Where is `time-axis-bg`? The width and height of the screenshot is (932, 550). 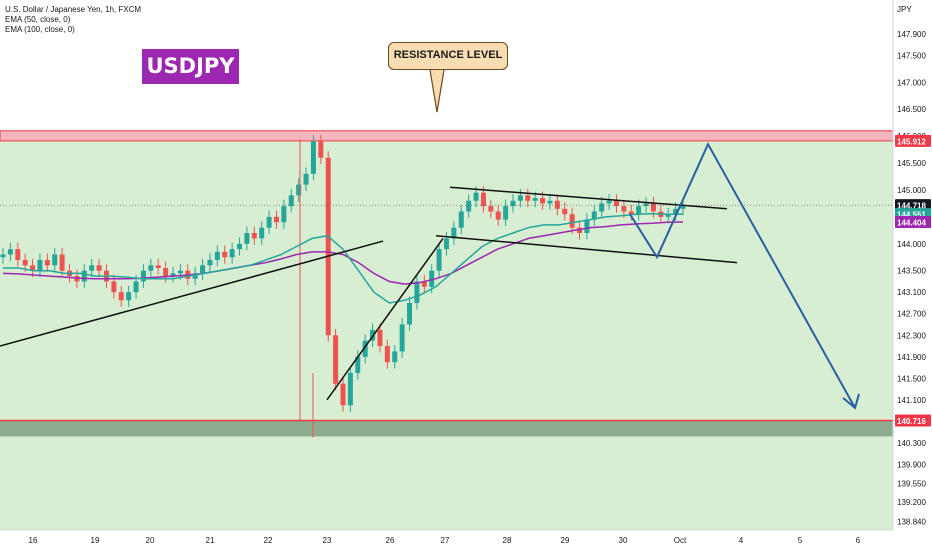
time-axis-bg is located at coordinates (466, 540).